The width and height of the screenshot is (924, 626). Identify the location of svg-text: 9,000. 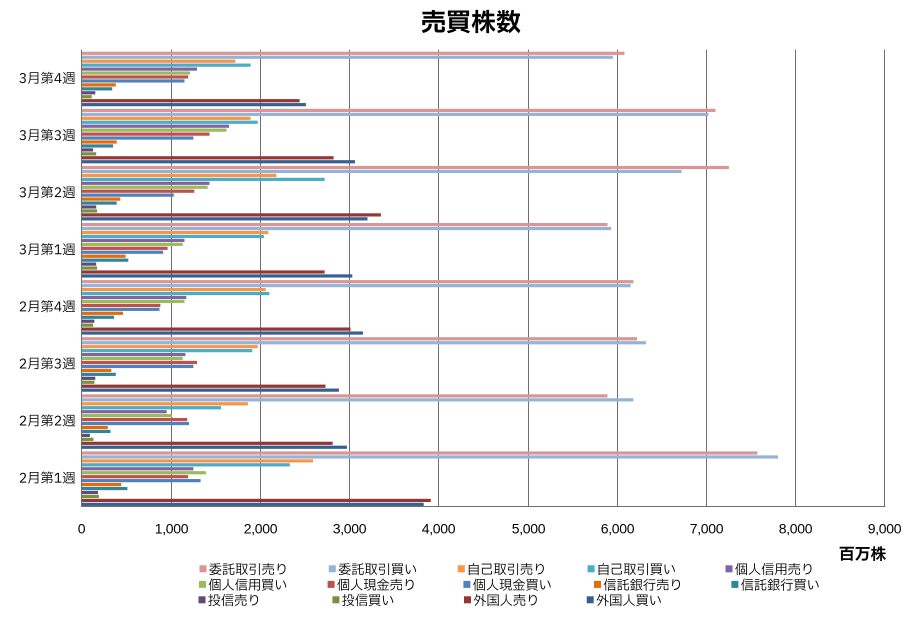
(885, 529).